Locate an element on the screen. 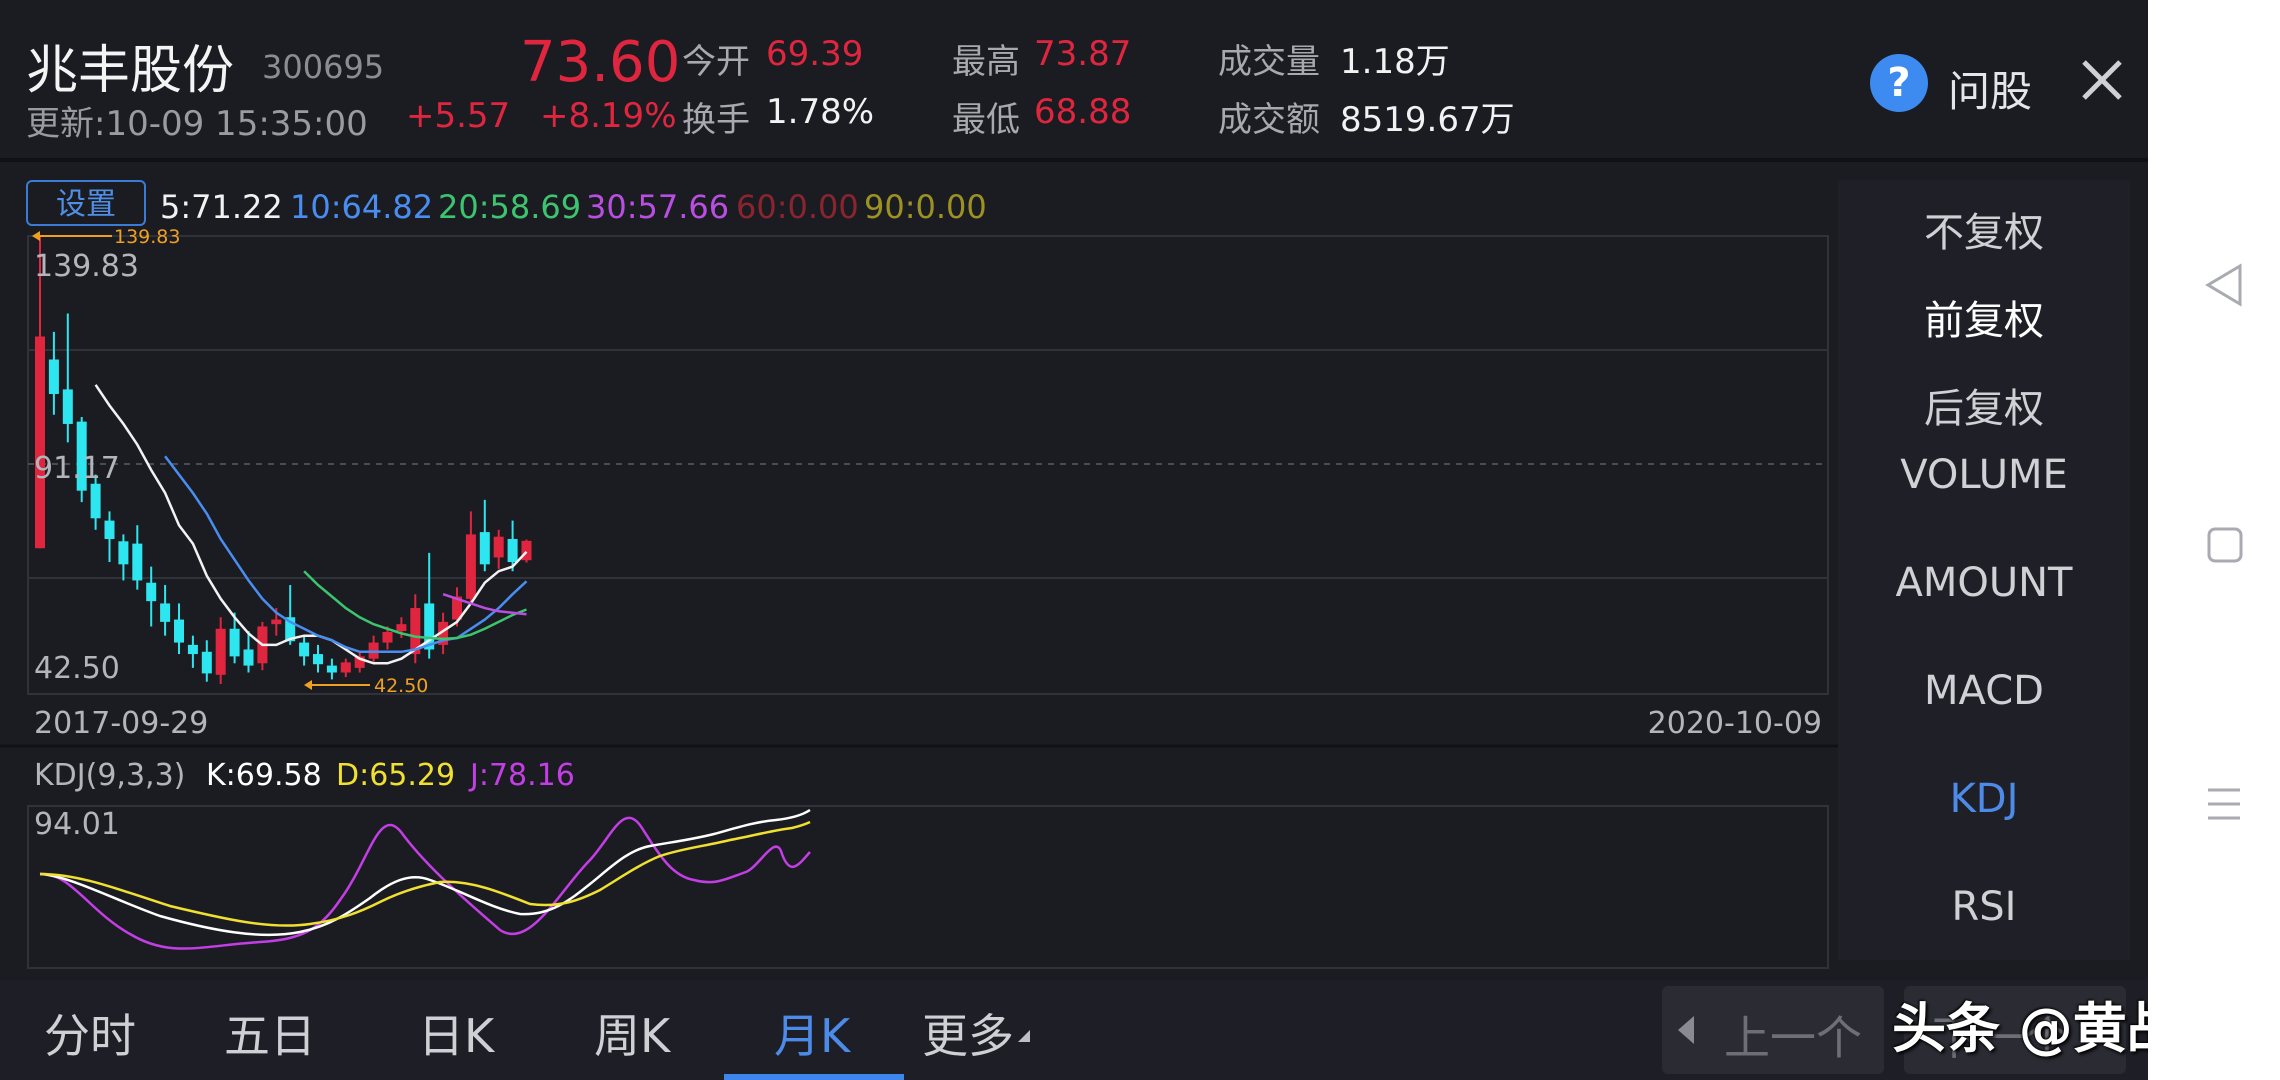  back-icon is located at coordinates (2224, 285).